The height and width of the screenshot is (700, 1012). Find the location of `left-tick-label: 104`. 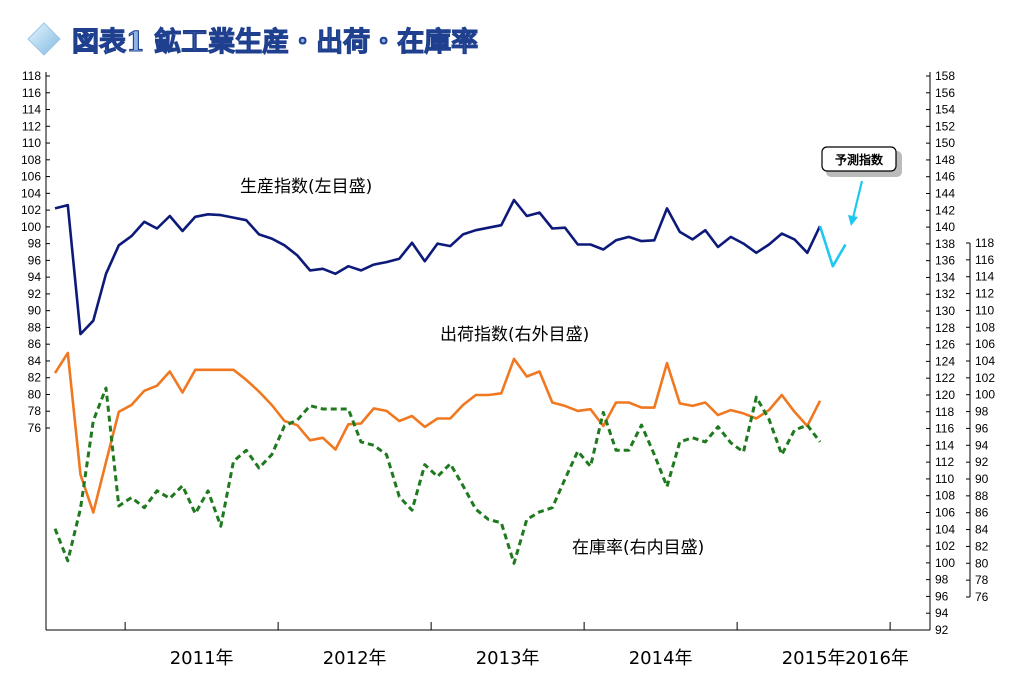

left-tick-label: 104 is located at coordinates (31, 193).